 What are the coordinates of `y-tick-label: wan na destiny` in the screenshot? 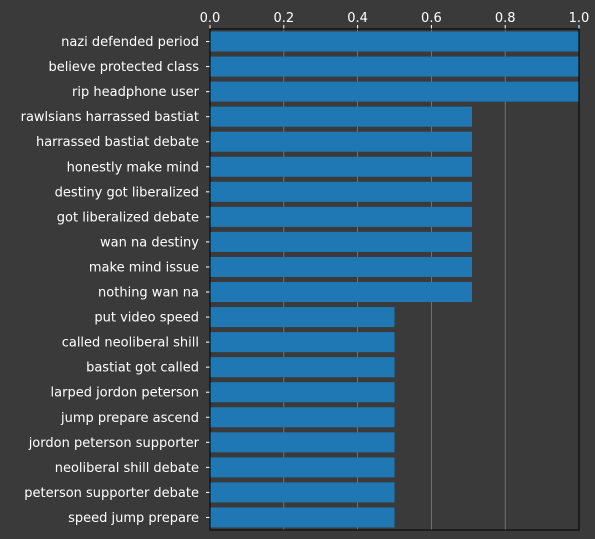 It's located at (149, 242).